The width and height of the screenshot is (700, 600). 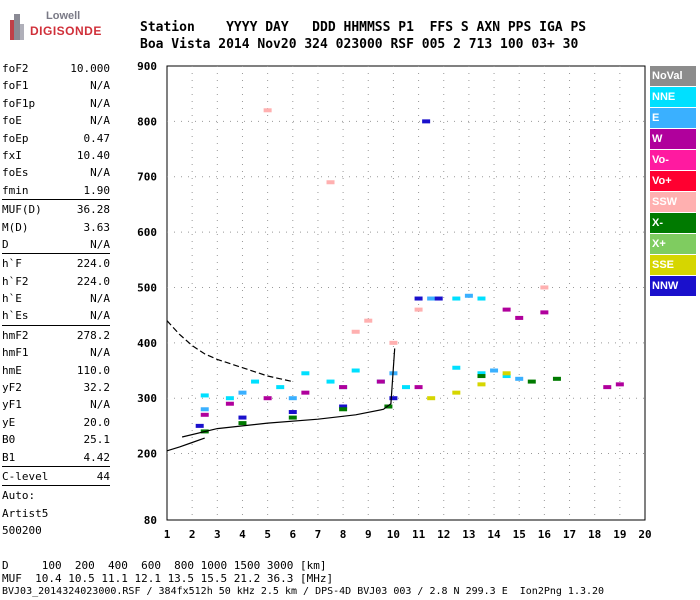 What do you see at coordinates (56, 138) in the screenshot?
I see `param-row-foep: foEp 0.47` at bounding box center [56, 138].